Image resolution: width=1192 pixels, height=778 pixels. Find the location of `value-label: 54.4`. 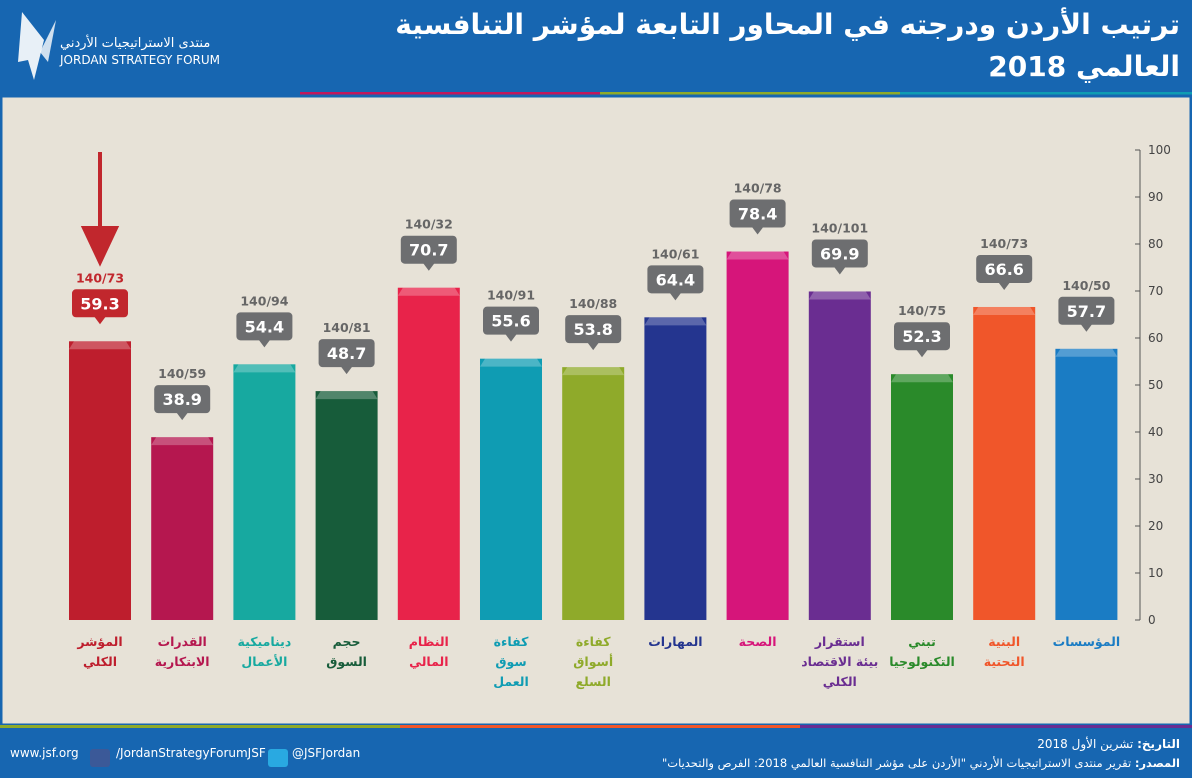

value-label: 54.4 is located at coordinates (264, 326).